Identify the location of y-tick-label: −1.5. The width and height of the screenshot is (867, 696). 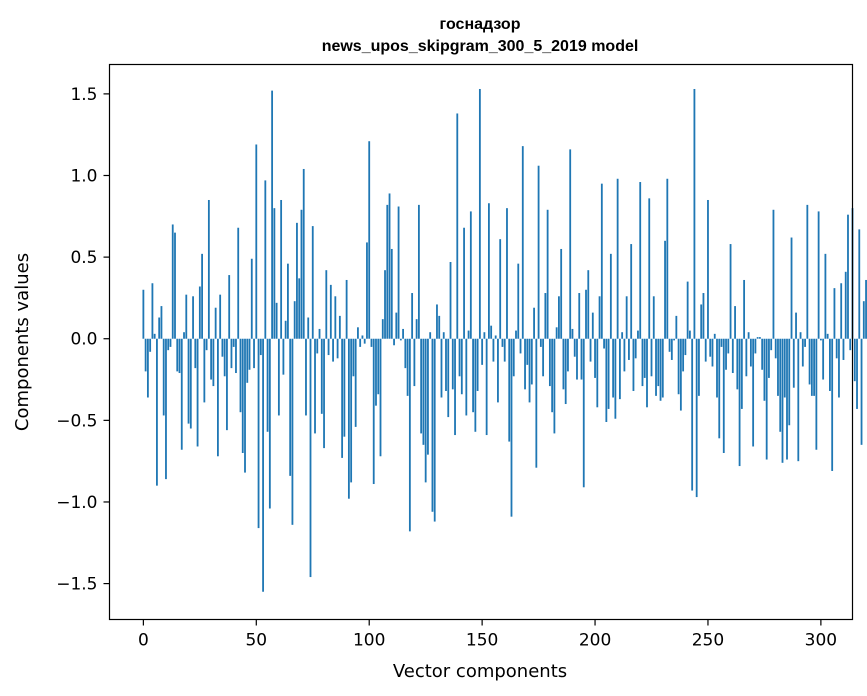
(76, 585).